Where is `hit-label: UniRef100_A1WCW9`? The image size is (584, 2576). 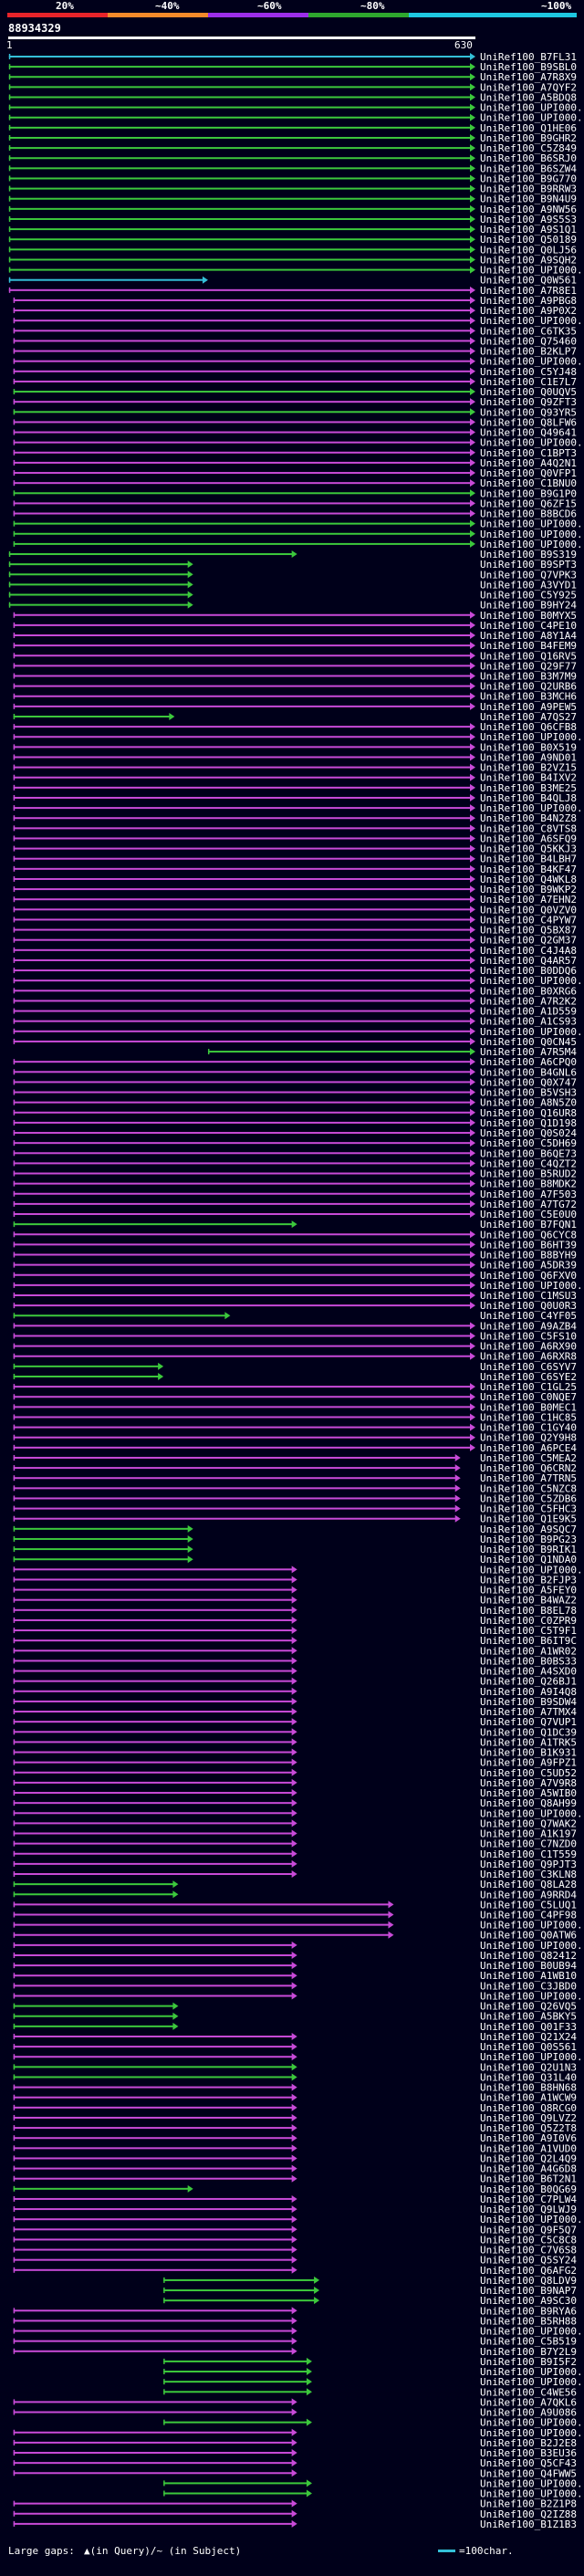
hit-label: UniRef100_A1WCW9 is located at coordinates (528, 2098).